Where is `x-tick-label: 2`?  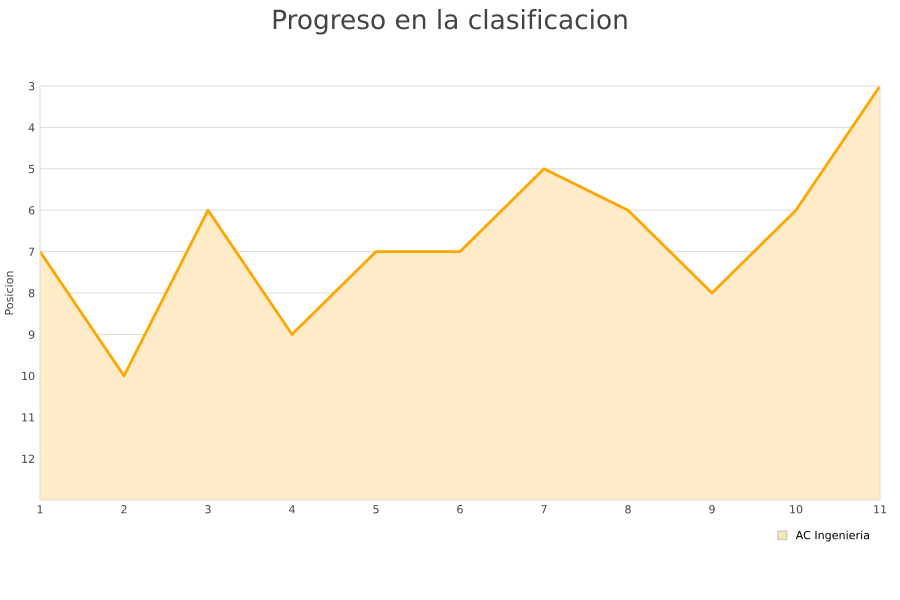
x-tick-label: 2 is located at coordinates (123, 509).